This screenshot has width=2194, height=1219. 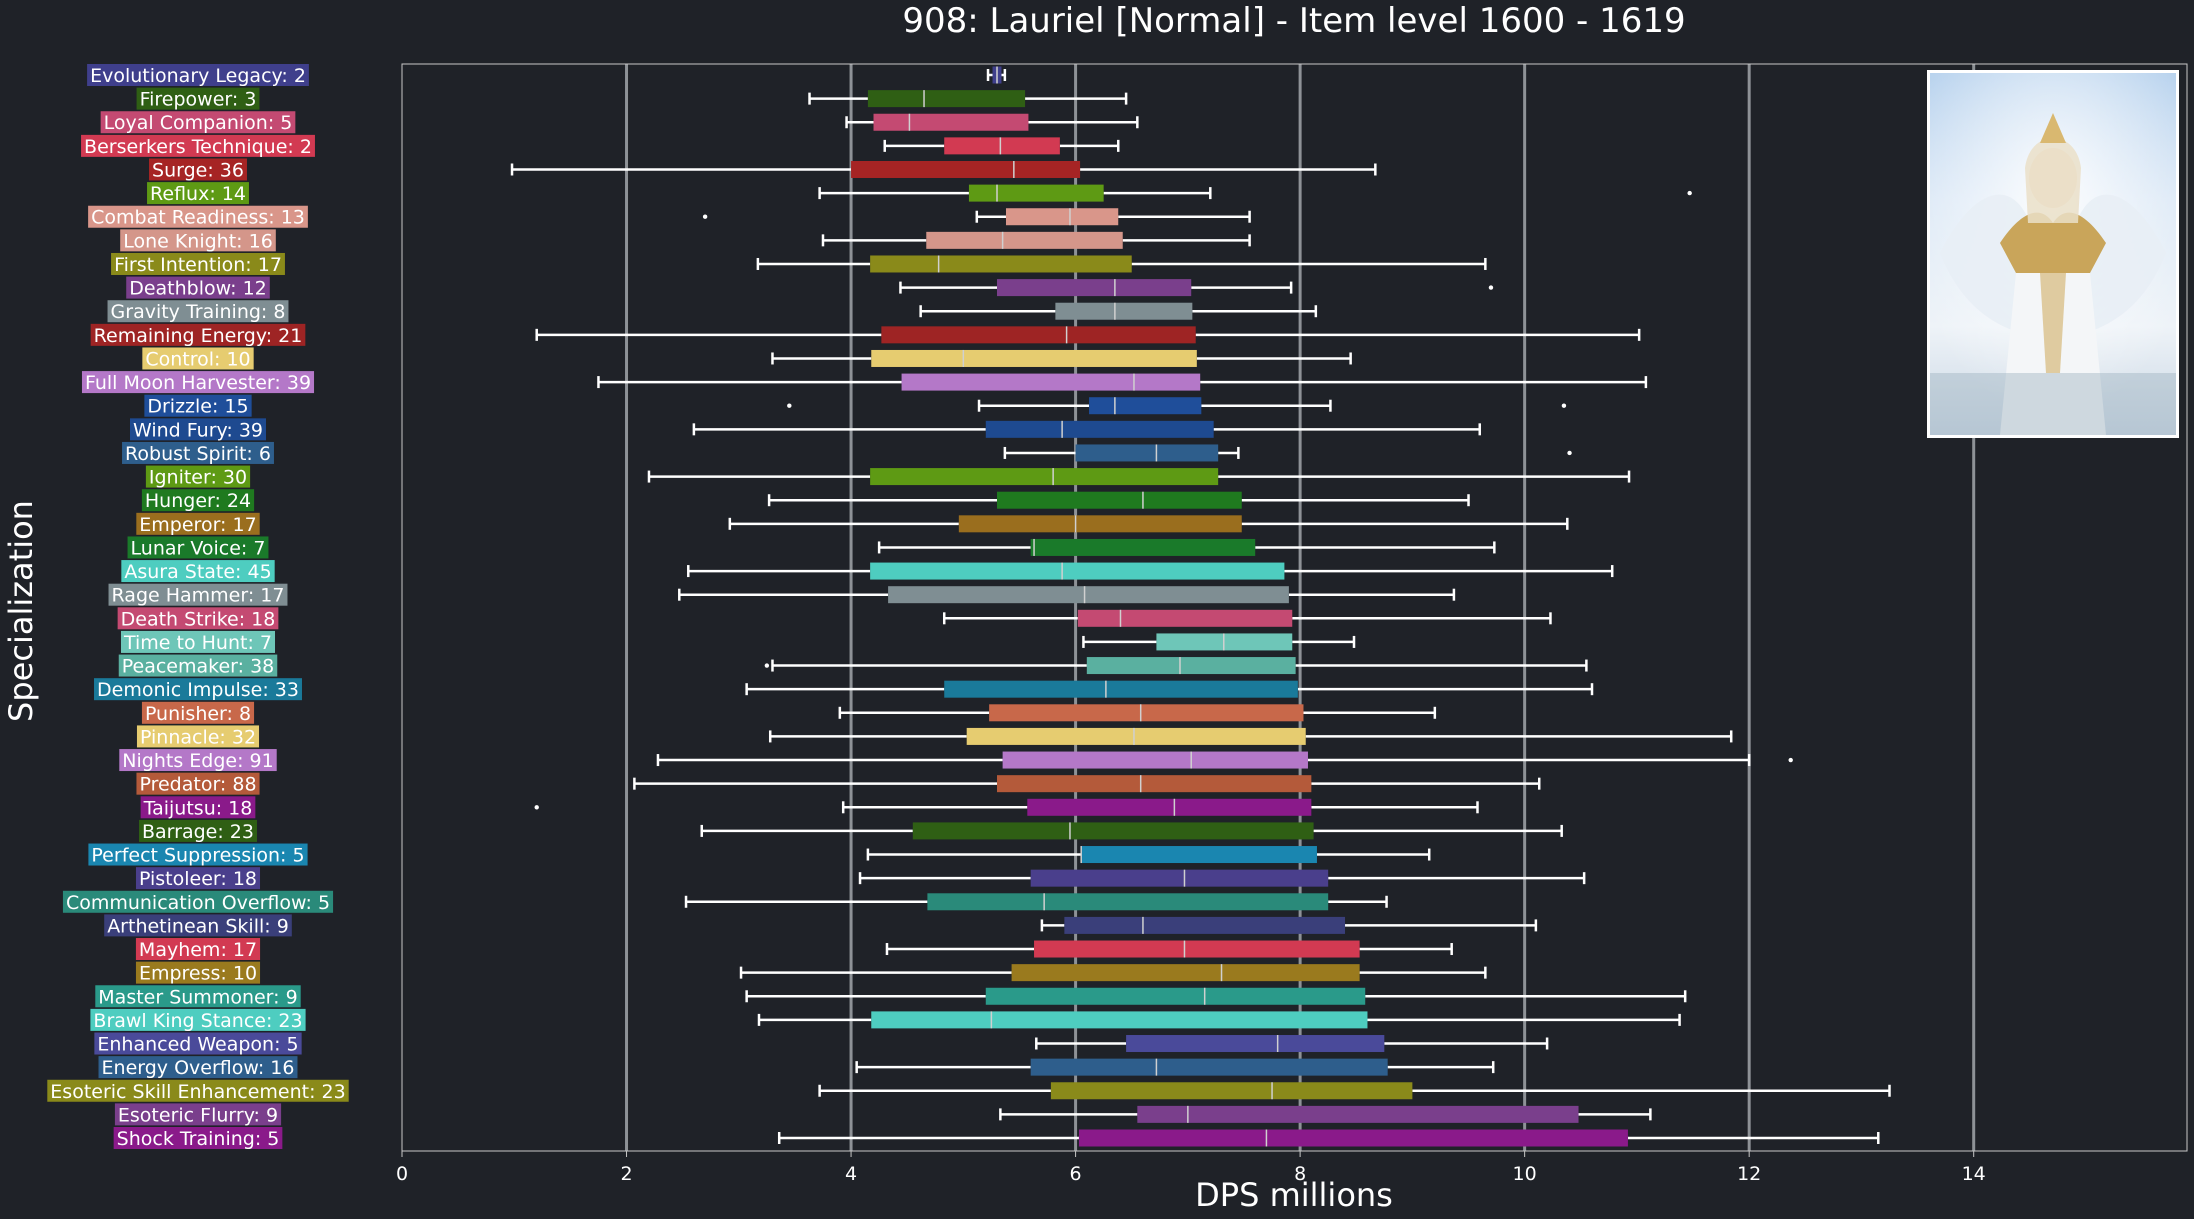 I want to click on x-tick-label: 12, so click(x=1749, y=1174).